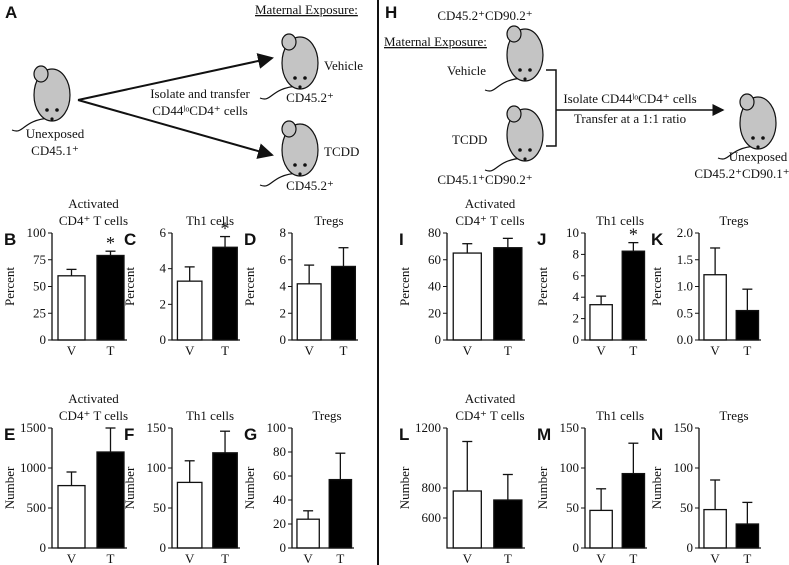 This screenshot has height=565, width=789. Describe the element at coordinates (432, 487) in the screenshot. I see `y-tick-label: 800` at that location.